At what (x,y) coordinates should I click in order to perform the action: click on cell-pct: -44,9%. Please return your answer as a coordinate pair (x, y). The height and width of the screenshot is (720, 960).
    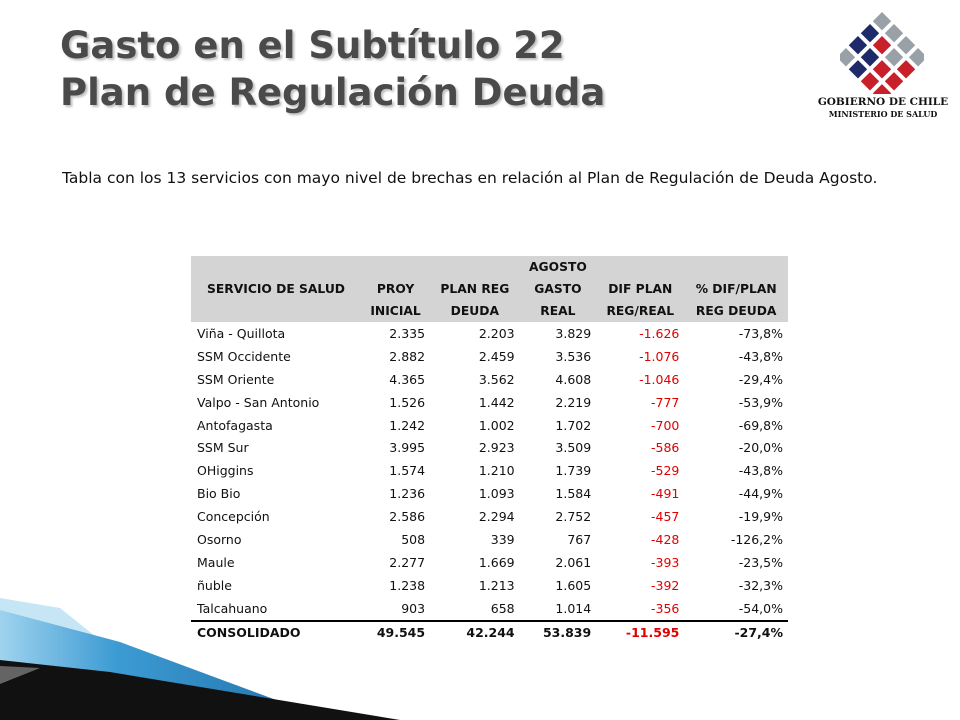
    Looking at the image, I should click on (760, 494).